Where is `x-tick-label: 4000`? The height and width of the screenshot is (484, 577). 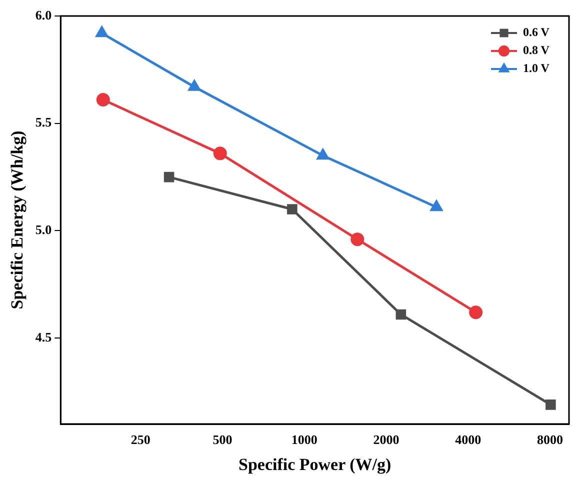 x-tick-label: 4000 is located at coordinates (468, 440).